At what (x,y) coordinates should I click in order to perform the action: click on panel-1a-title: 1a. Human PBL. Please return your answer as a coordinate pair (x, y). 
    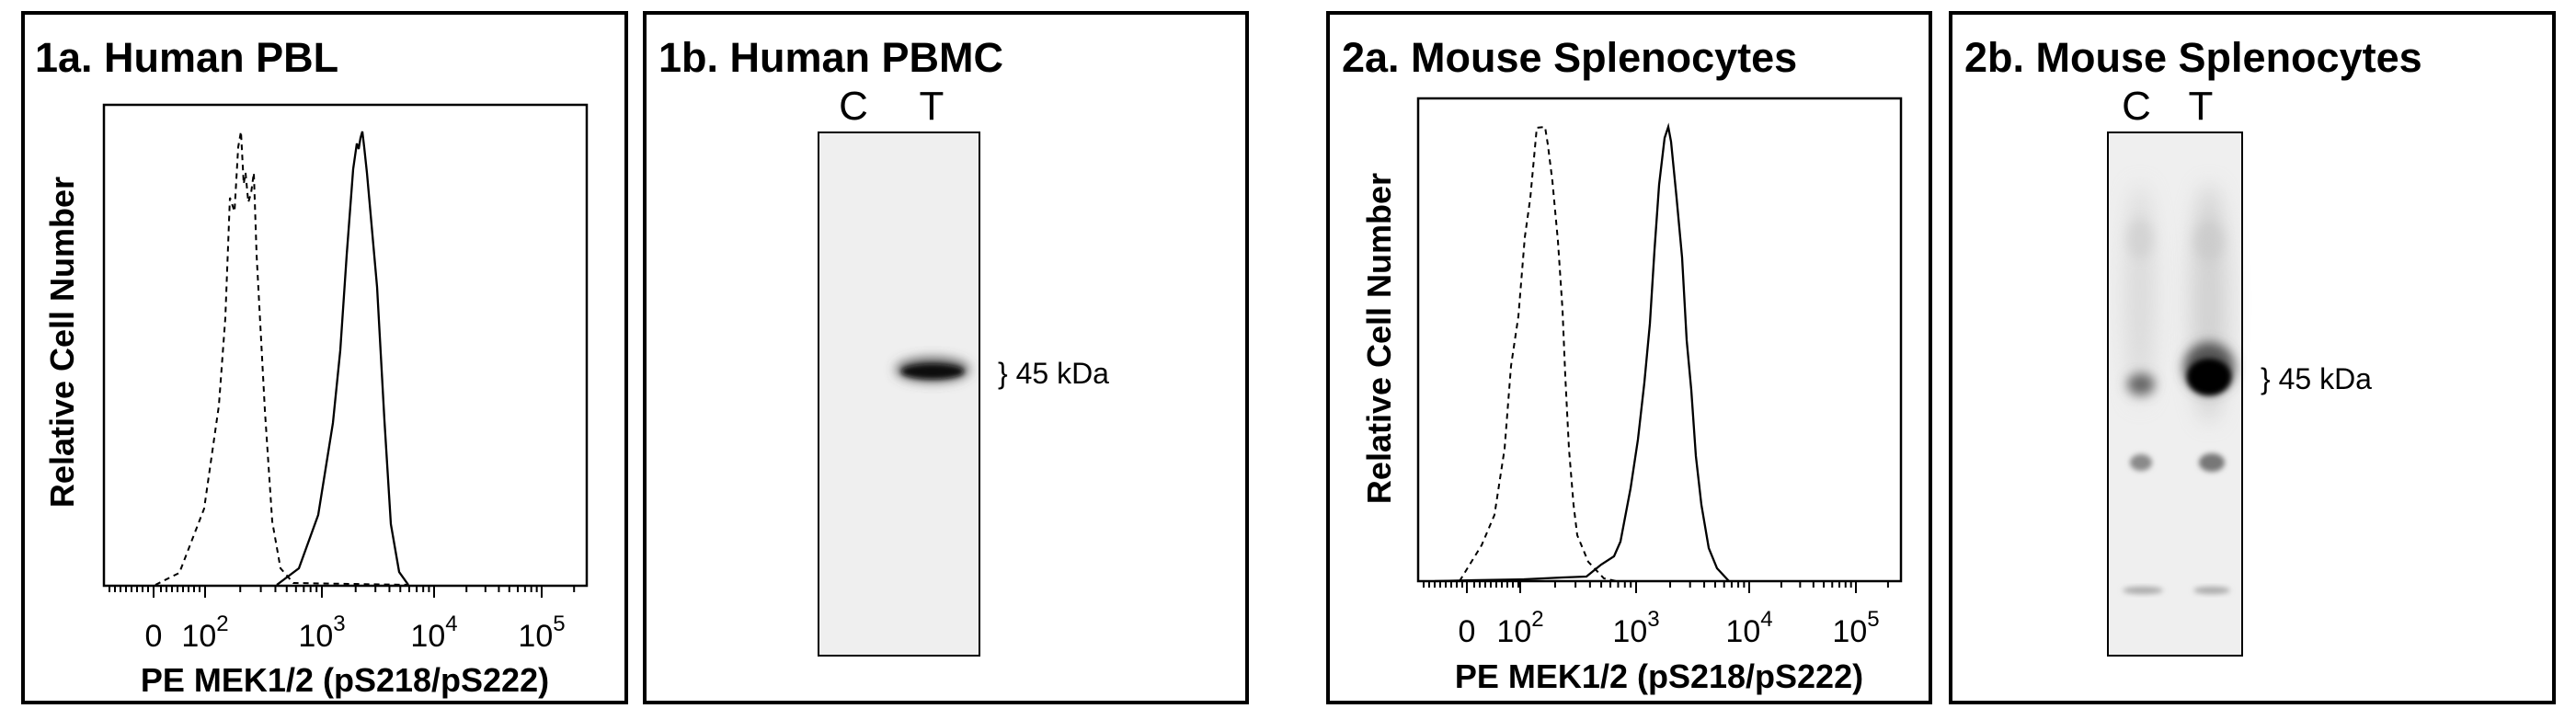
    Looking at the image, I should click on (186, 57).